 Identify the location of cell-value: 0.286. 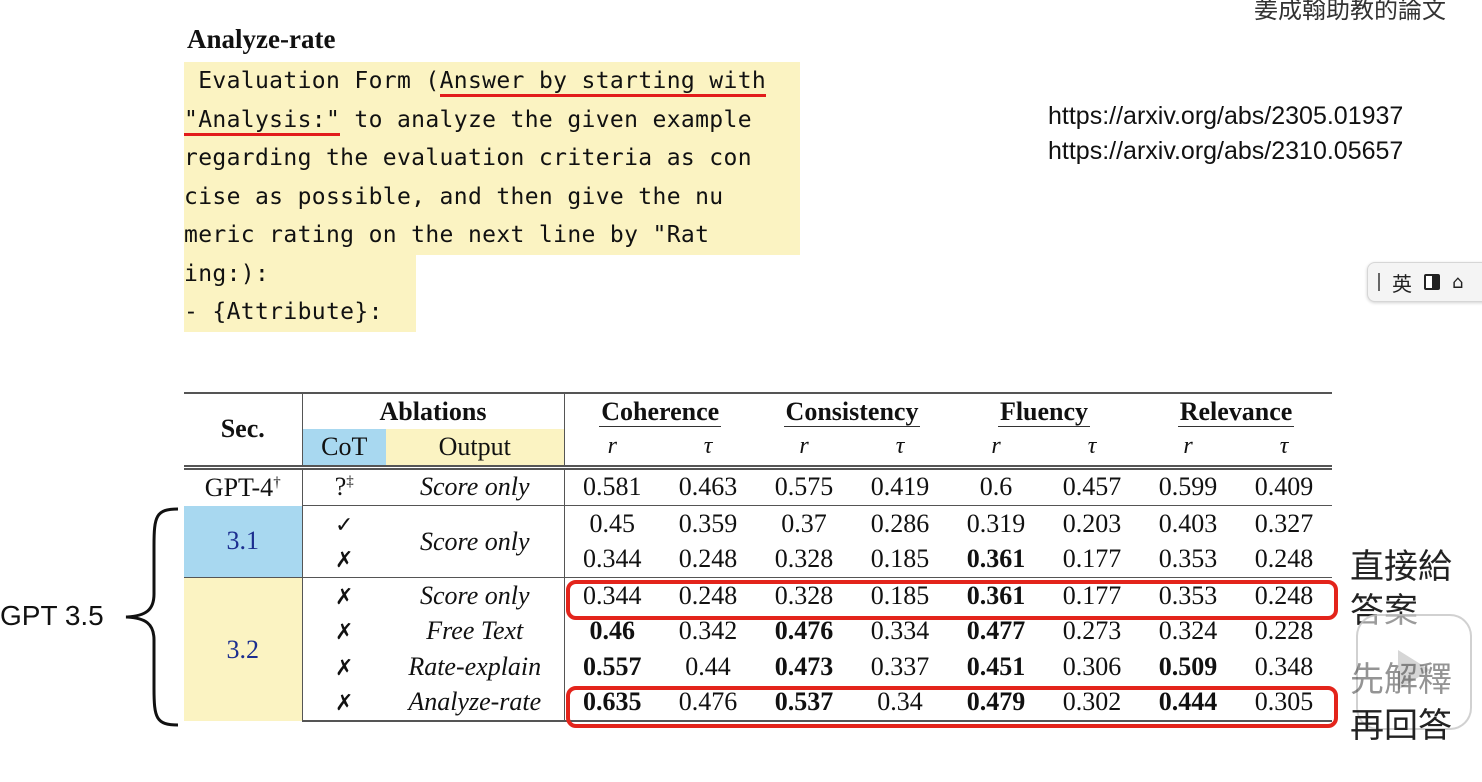
(900, 523).